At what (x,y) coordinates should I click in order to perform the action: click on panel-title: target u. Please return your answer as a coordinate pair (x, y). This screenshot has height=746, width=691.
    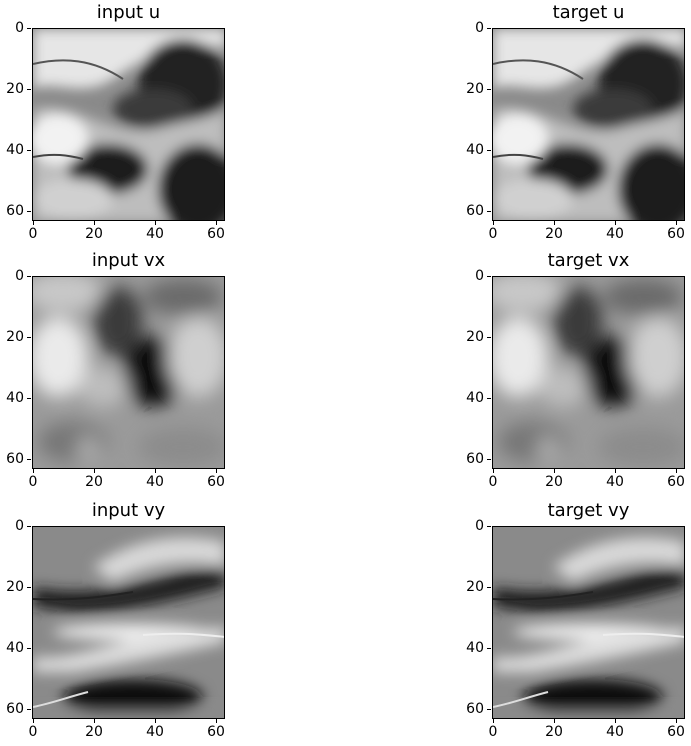
    Looking at the image, I should click on (588, 12).